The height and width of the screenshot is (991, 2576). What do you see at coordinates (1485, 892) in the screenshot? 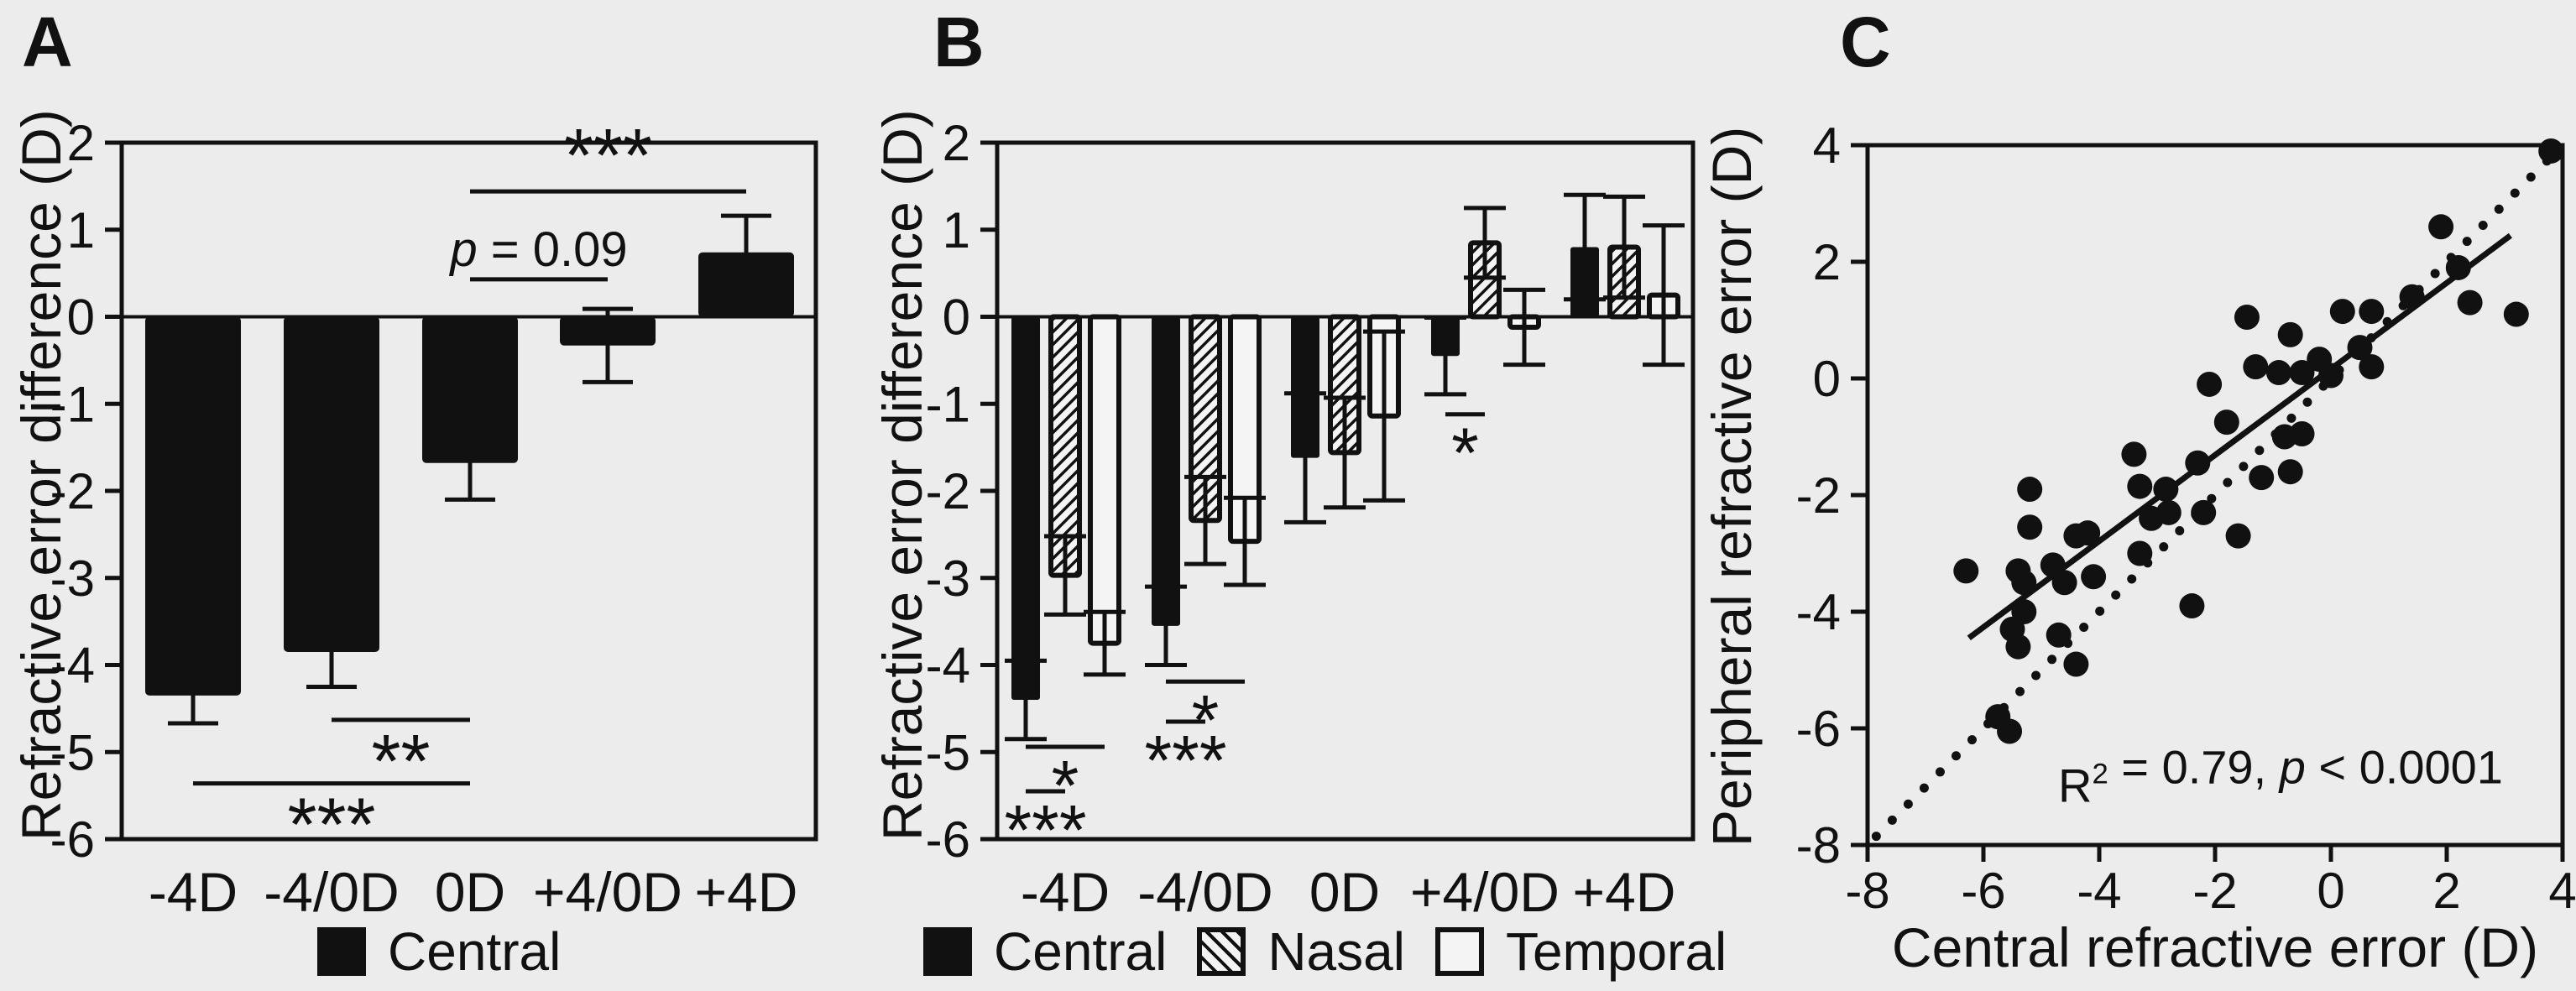
I see `panel-b-x-category-label: +4/0D` at bounding box center [1485, 892].